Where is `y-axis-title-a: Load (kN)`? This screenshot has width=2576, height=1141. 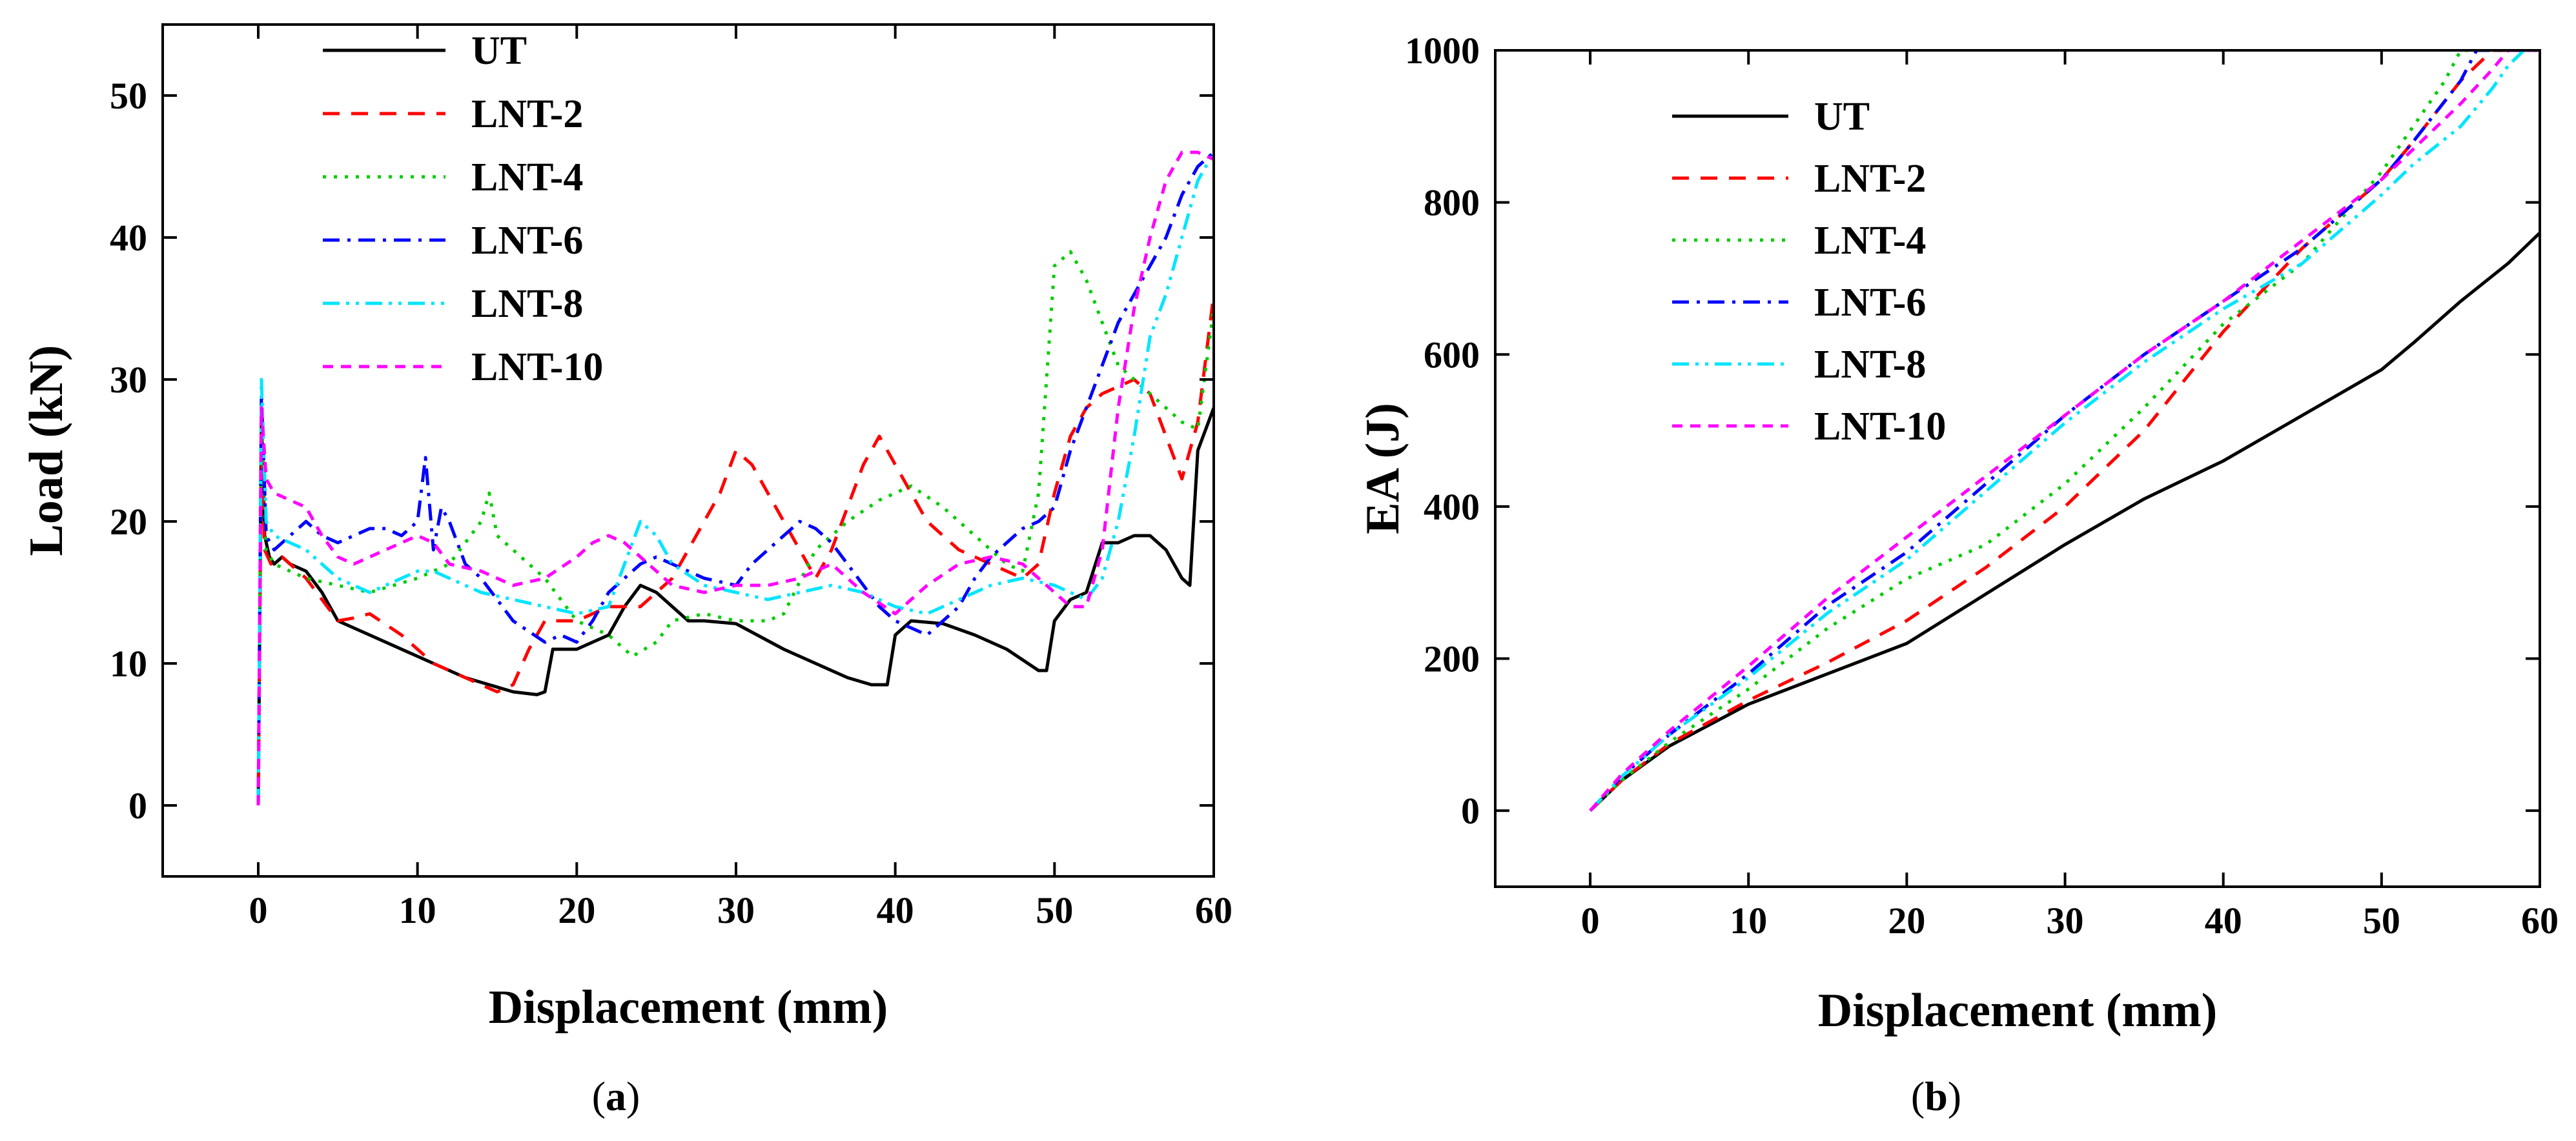
y-axis-title-a: Load (kN) is located at coordinates (47, 450).